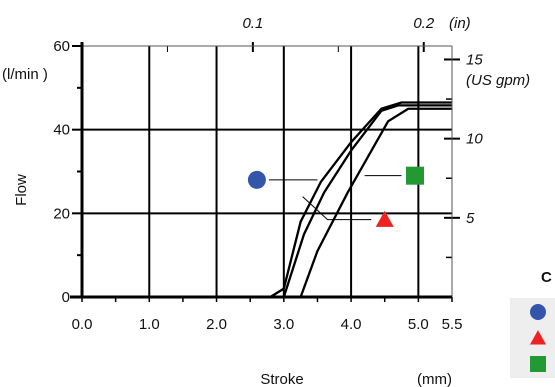 The height and width of the screenshot is (387, 555). Describe the element at coordinates (498, 80) in the screenshot. I see `y2-axis-unit: (US gpm)` at that location.